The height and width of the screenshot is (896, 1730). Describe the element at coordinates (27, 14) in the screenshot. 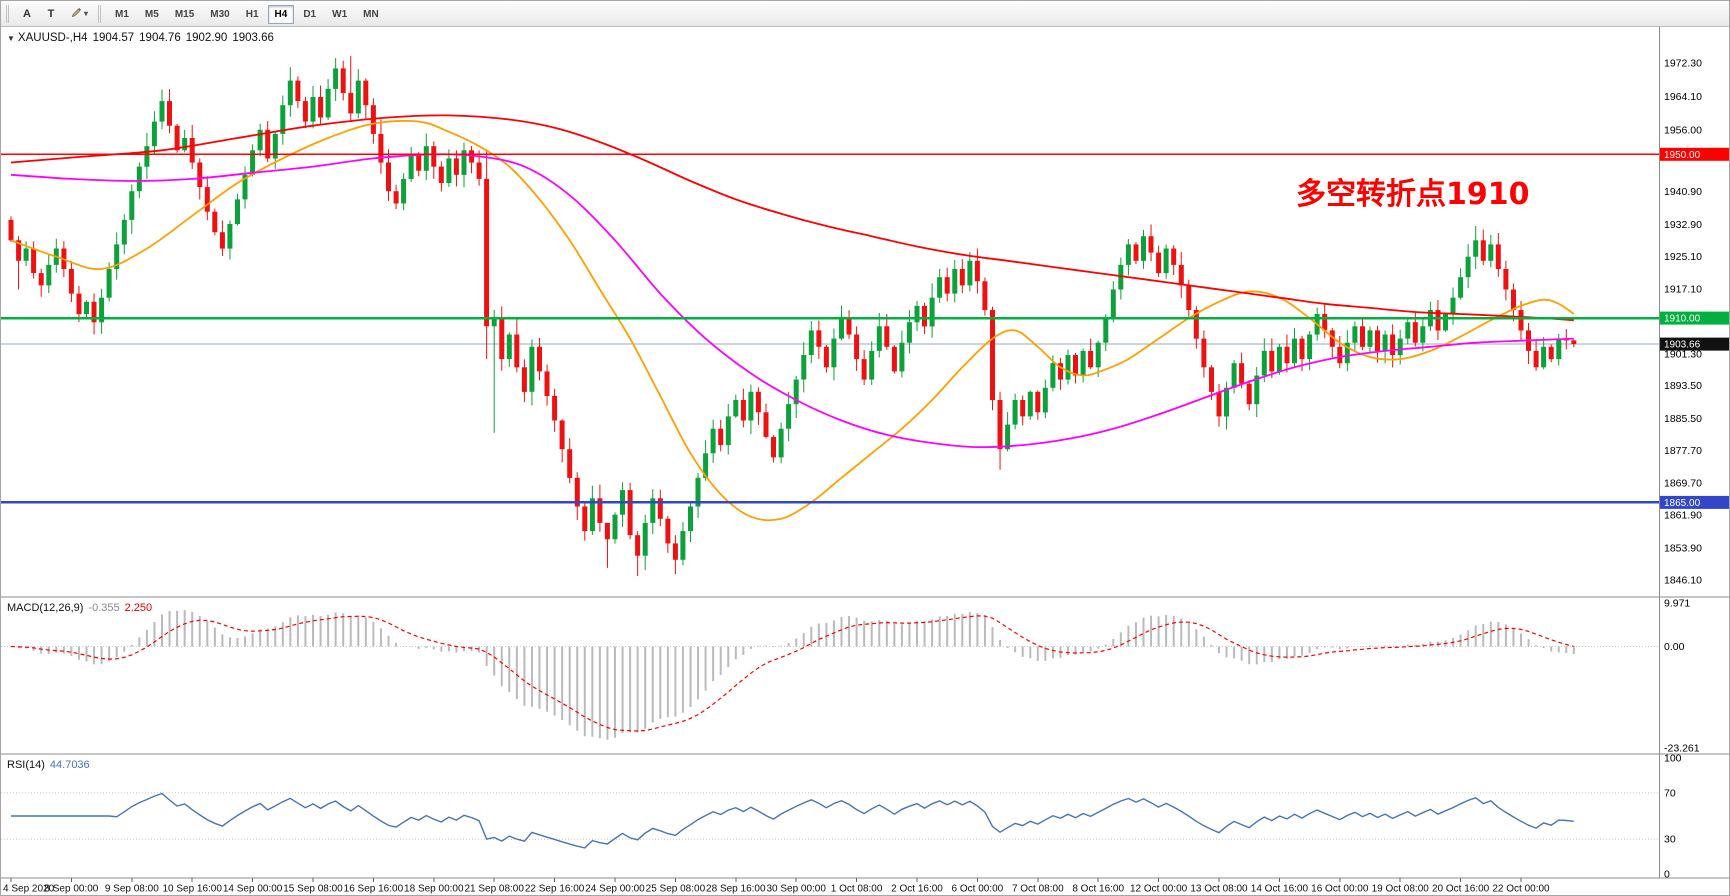

I see `cursor-tool-button: A` at that location.